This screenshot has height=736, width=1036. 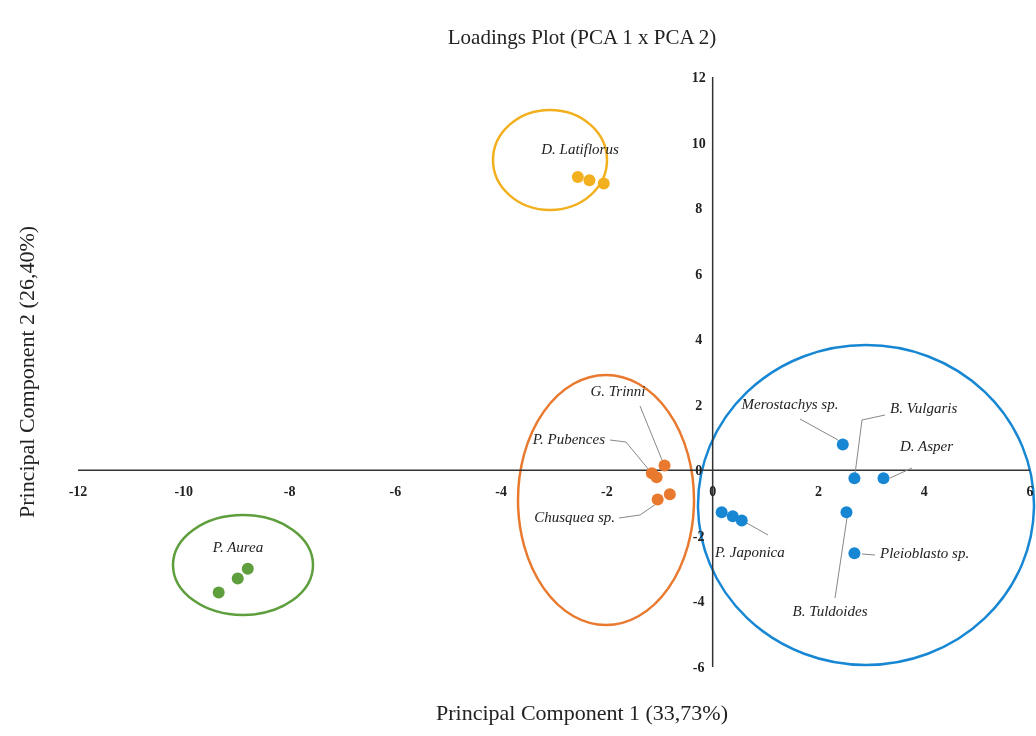 What do you see at coordinates (699, 274) in the screenshot?
I see `y-tick-label: 6` at bounding box center [699, 274].